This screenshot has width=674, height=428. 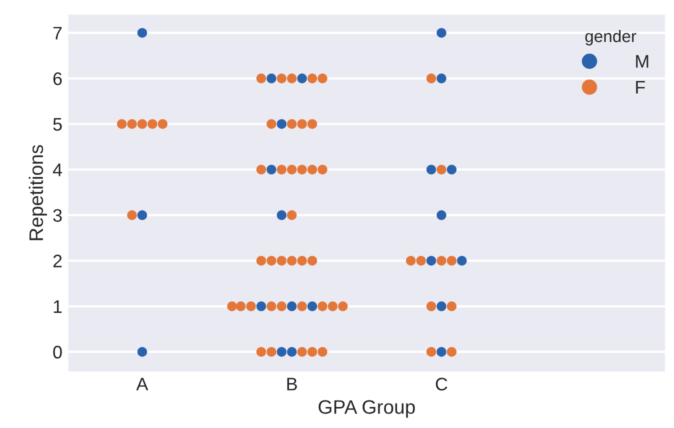 What do you see at coordinates (37, 192) in the screenshot?
I see `y-axis-title: Repetitions` at bounding box center [37, 192].